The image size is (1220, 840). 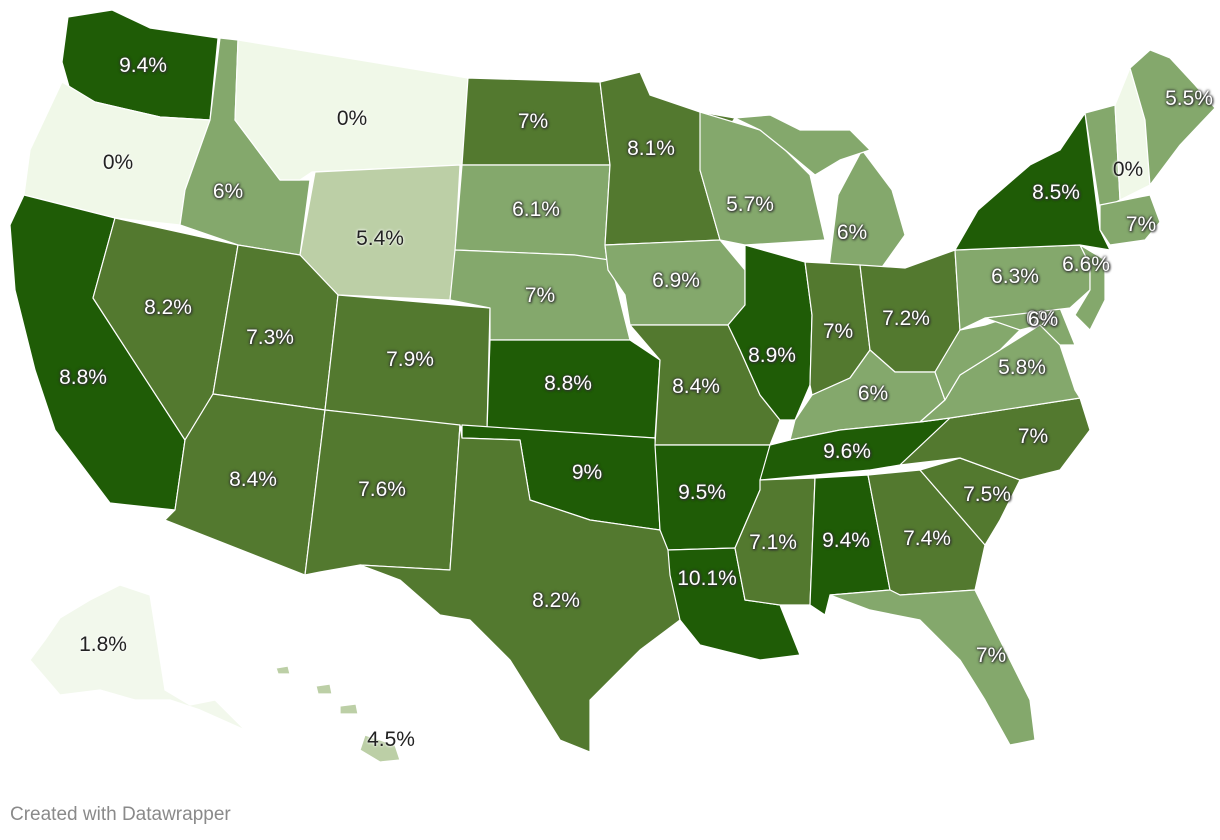 What do you see at coordinates (866, 212) in the screenshot?
I see `state-MI` at bounding box center [866, 212].